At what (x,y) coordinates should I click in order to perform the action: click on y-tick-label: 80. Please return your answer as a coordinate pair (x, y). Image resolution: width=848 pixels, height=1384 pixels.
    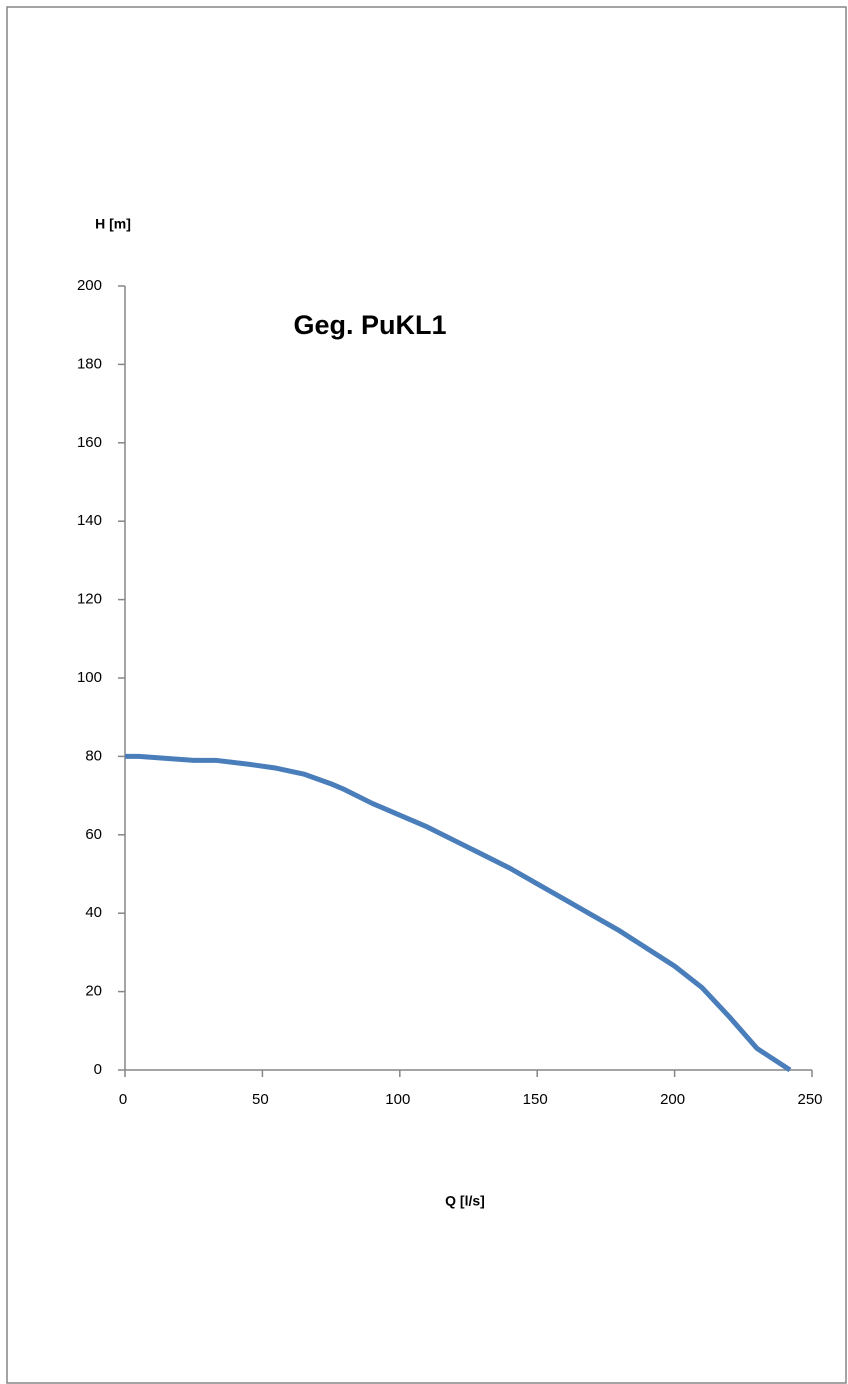
    Looking at the image, I should click on (93, 755).